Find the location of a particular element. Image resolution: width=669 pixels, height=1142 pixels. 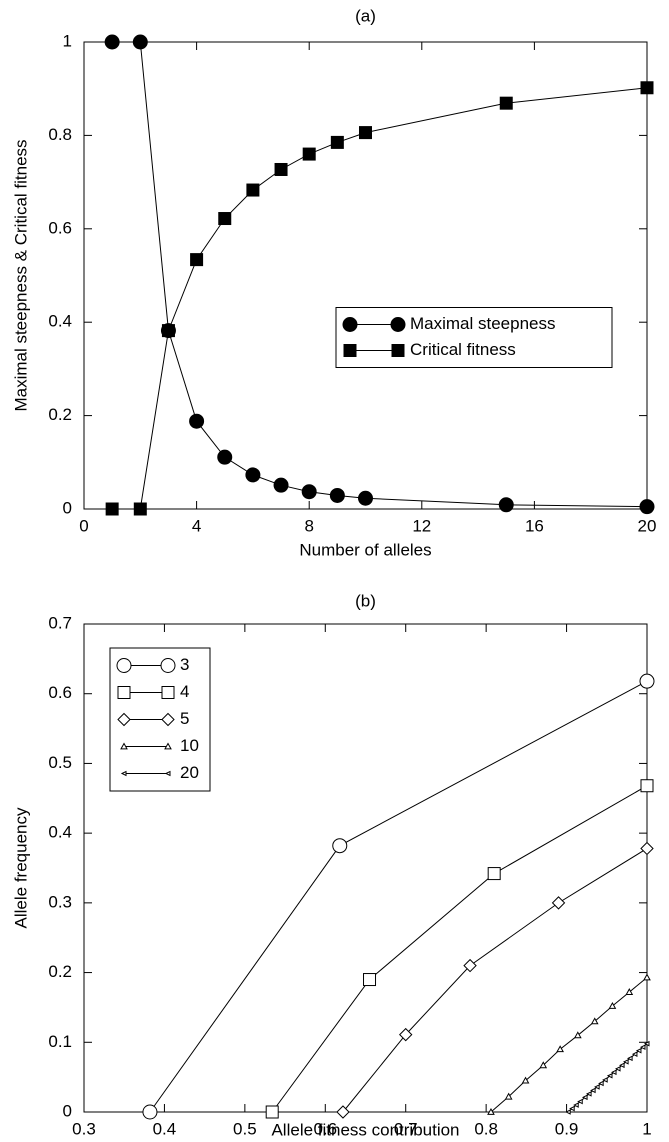

y-tick-label: 0.1 is located at coordinates (60, 1041).